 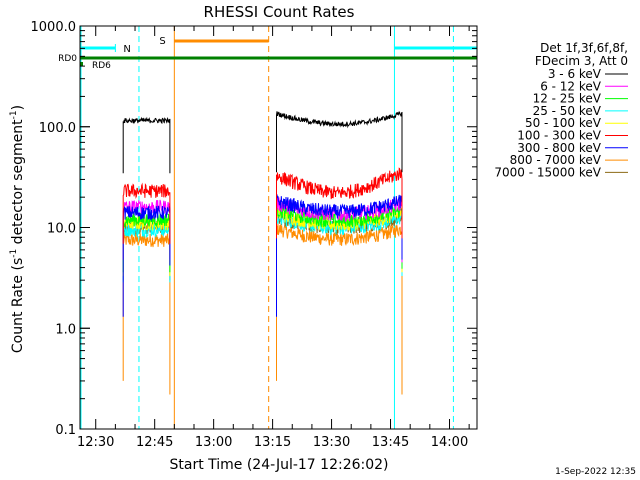 I want to click on y-label-close: ), so click(x=18, y=107).